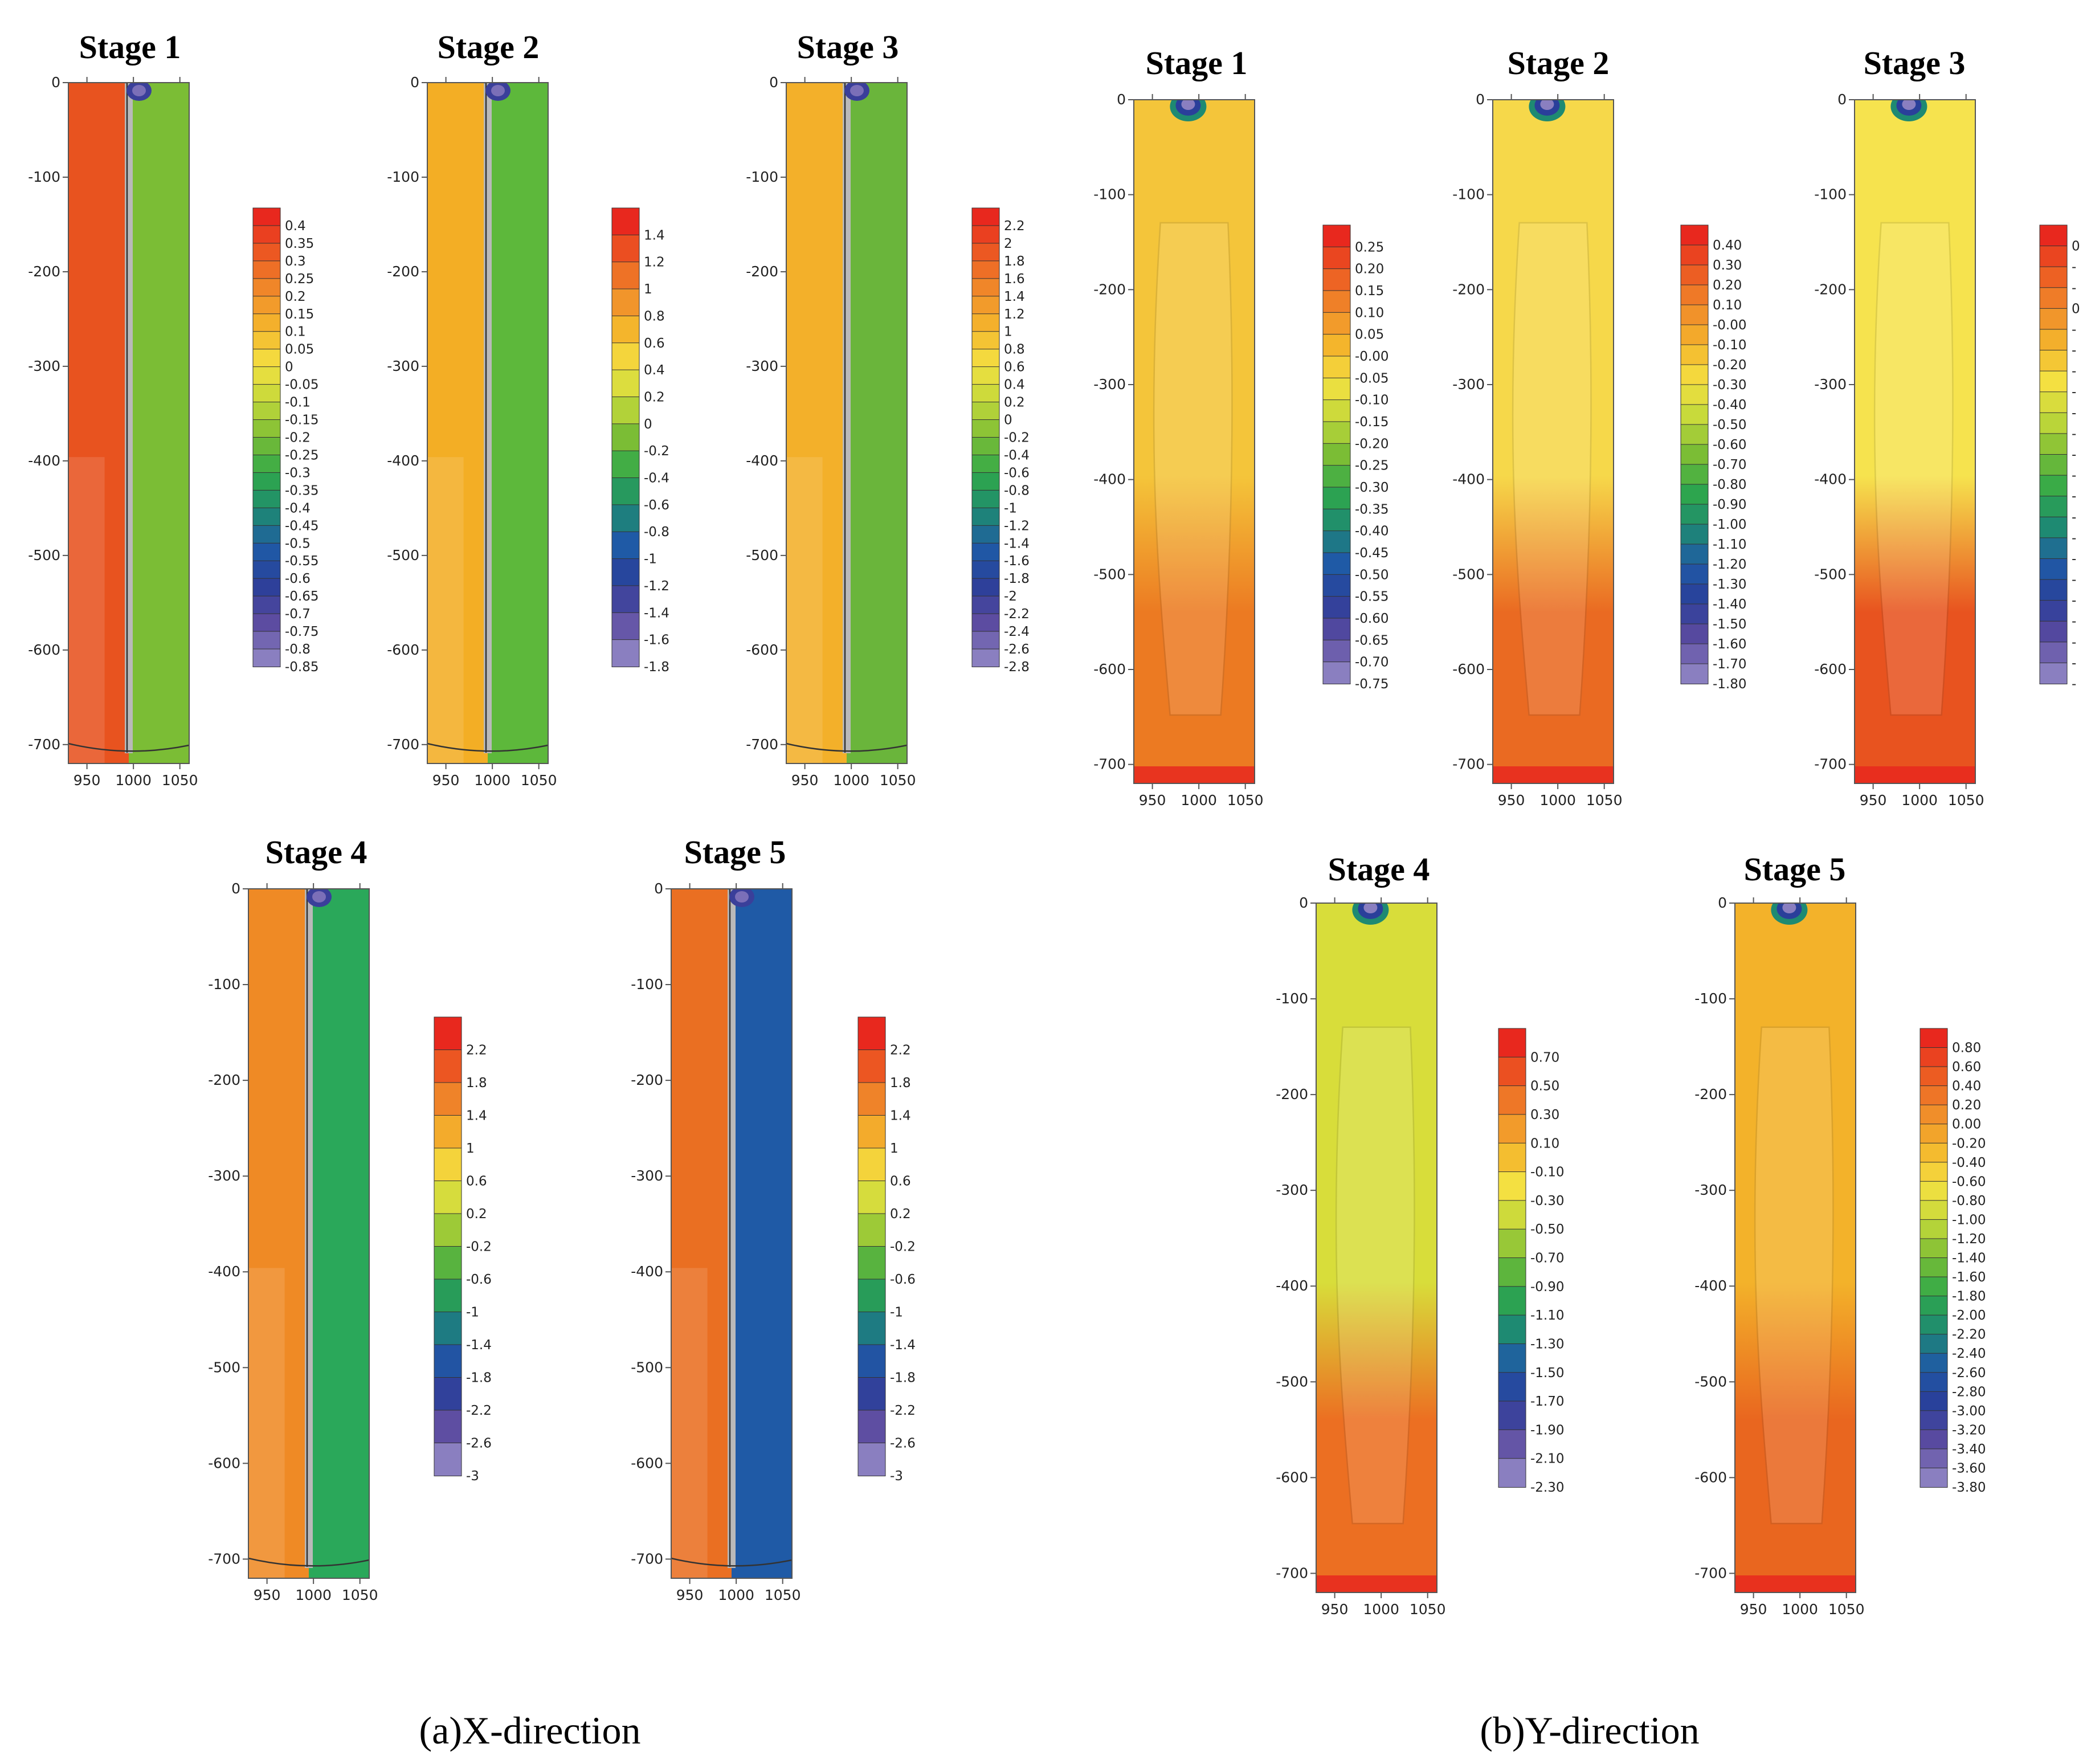  What do you see at coordinates (1372, 662) in the screenshot?
I see `legend-label: -0.70` at bounding box center [1372, 662].